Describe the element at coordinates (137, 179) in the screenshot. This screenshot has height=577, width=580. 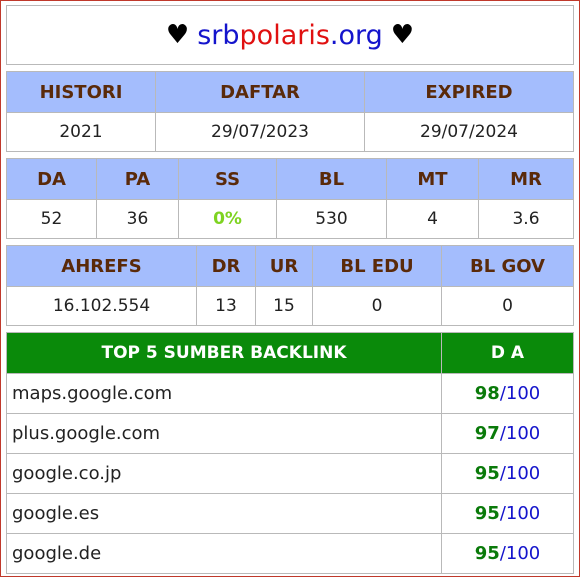
I see `header-pa: PA` at that location.